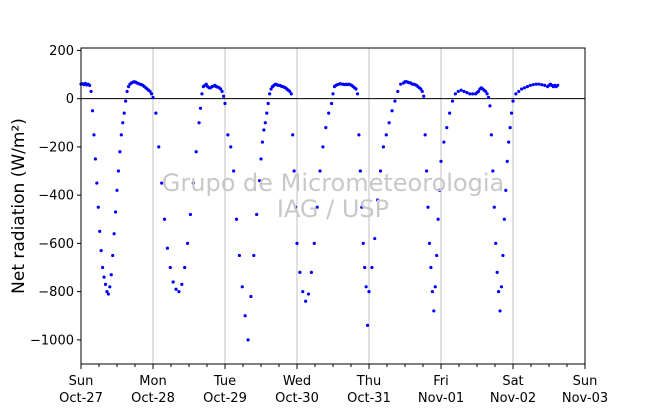  I want to click on x-tick-label-date: Oct-29, so click(225, 398).